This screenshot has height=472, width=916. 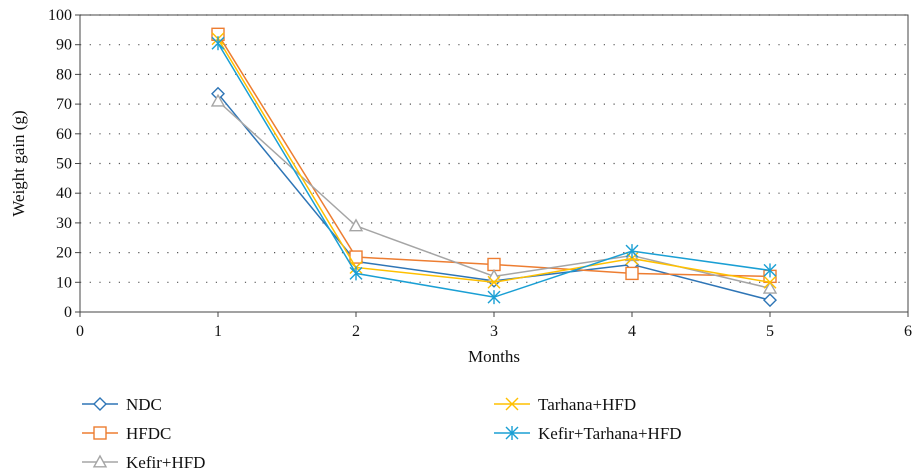 What do you see at coordinates (610, 433) in the screenshot?
I see `legend-label: Kefir+Tarhana+HFD` at bounding box center [610, 433].